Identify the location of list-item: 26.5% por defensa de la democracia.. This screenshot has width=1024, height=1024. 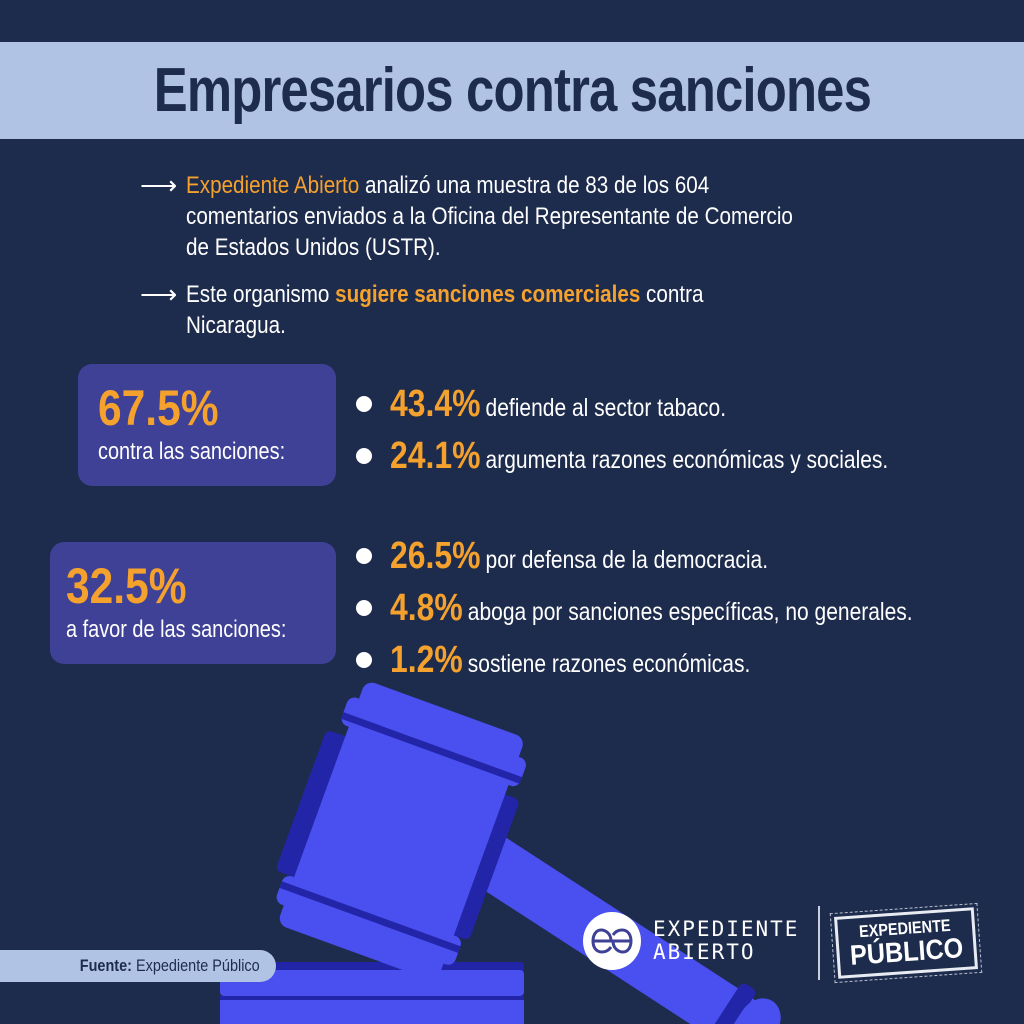
(684, 556).